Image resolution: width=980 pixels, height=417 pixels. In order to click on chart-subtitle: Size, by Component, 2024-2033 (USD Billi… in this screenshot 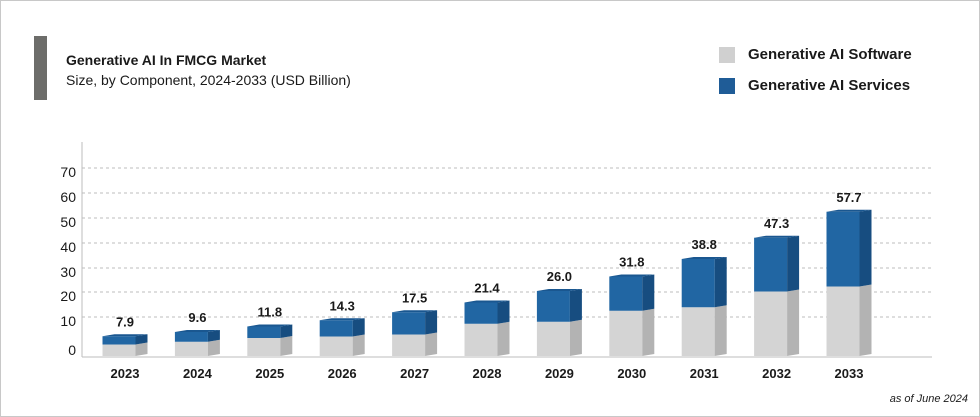, I will do `click(208, 80)`.